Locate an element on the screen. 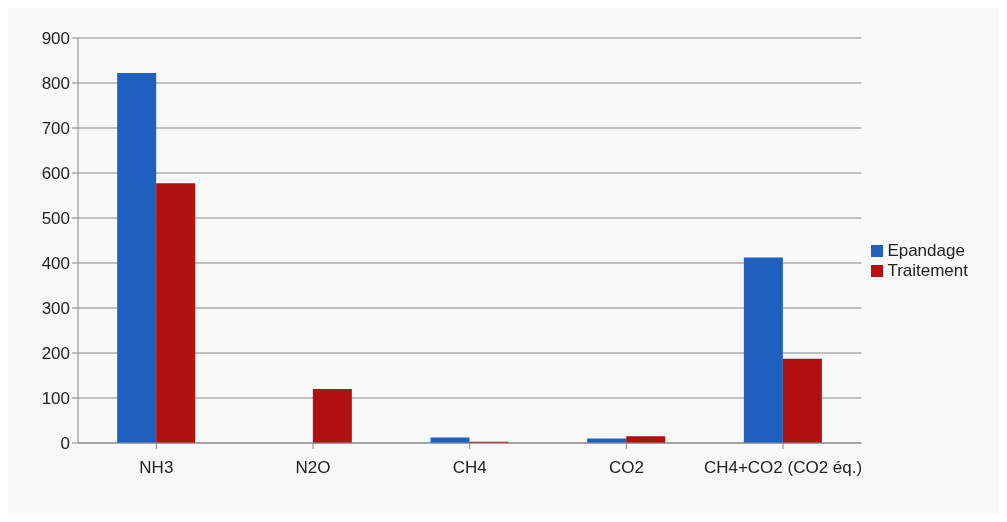  x-tick-label: N2O is located at coordinates (313, 468).